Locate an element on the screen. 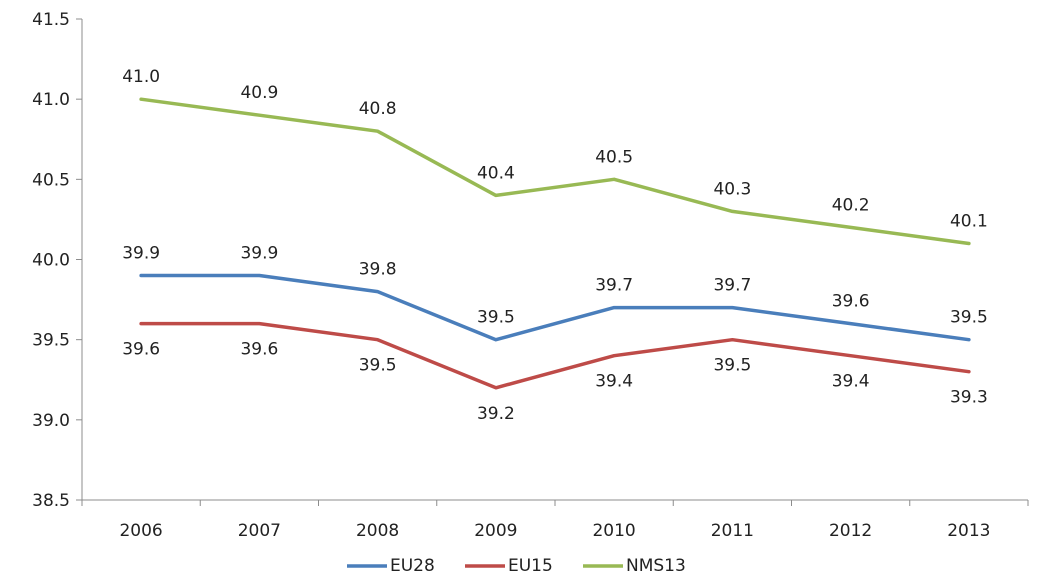  y-tick-label: 40.5 is located at coordinates (51, 180).